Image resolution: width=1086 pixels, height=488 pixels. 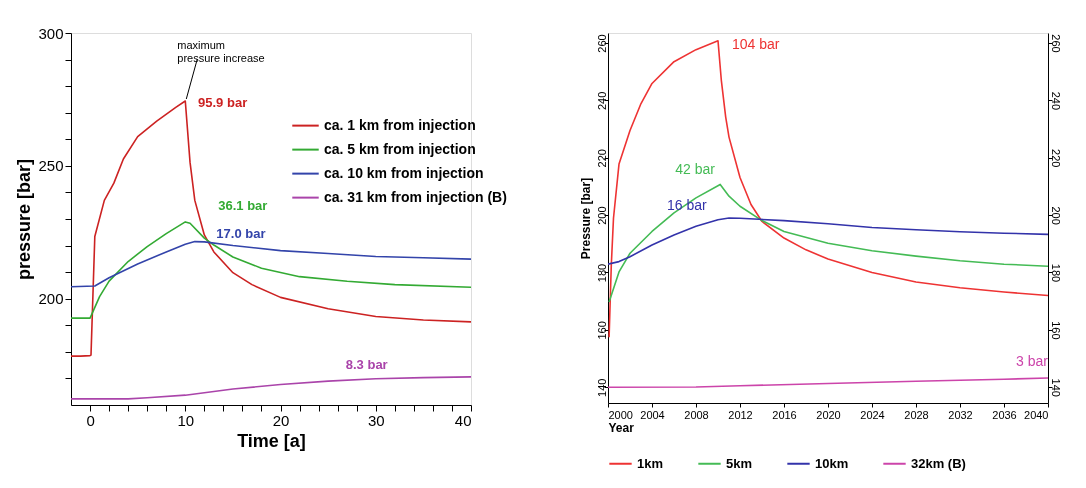 I want to click on legend-label: 10km, so click(x=832, y=463).